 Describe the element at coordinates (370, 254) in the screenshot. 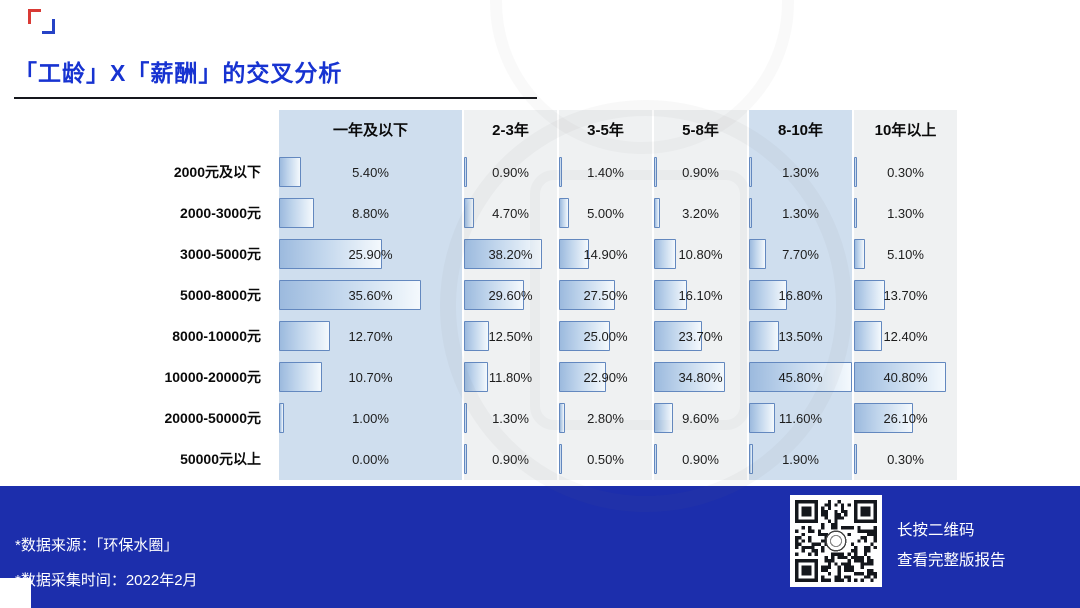

I see `value-label: 25.90%` at that location.